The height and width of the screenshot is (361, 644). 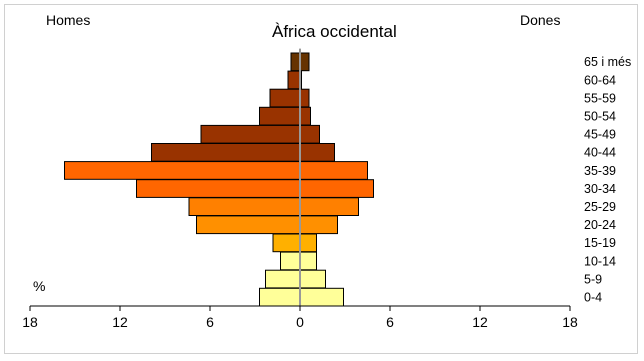 I want to click on category-label: 50-54, so click(x=600, y=116).